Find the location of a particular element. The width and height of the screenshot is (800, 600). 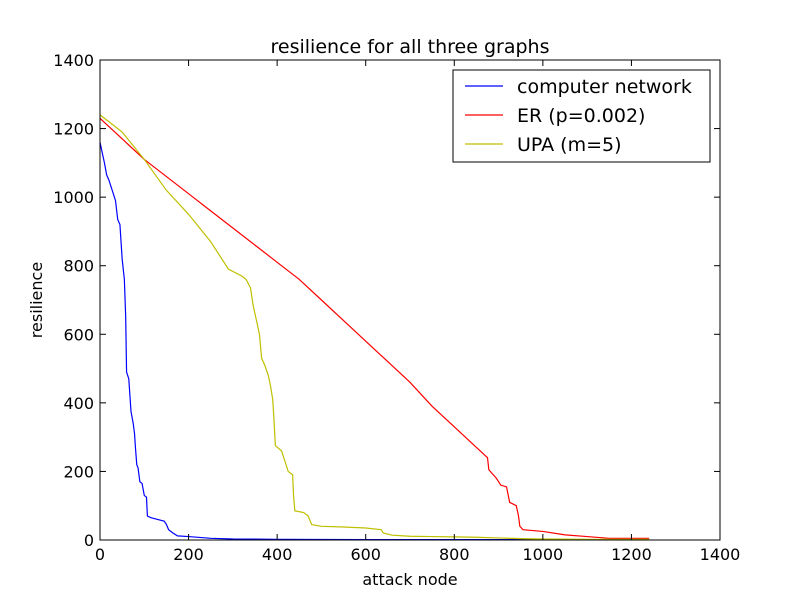

legend-label: UPA (m=5) is located at coordinates (569, 145).